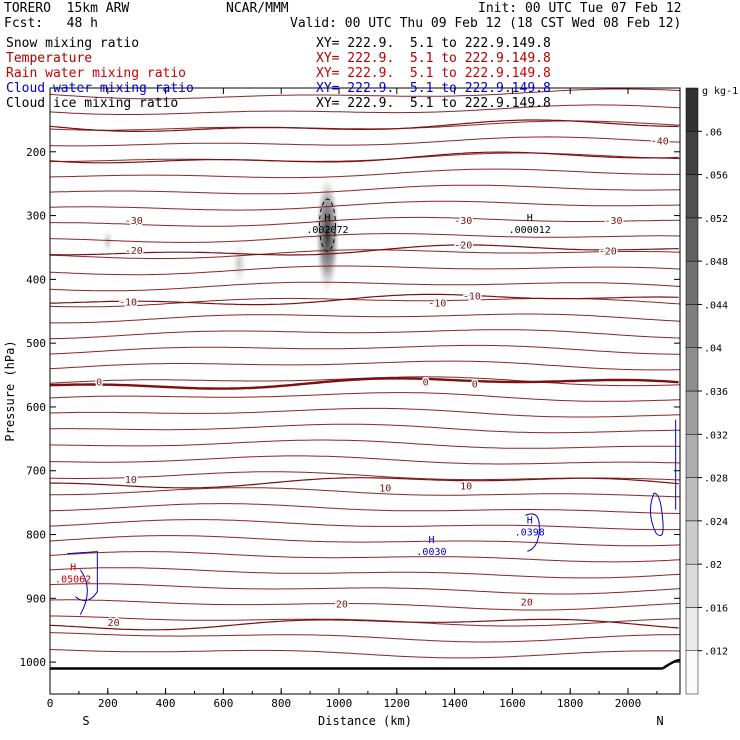 This screenshot has height=740, width=740. I want to click on y-tick-label: 200, so click(36, 152).